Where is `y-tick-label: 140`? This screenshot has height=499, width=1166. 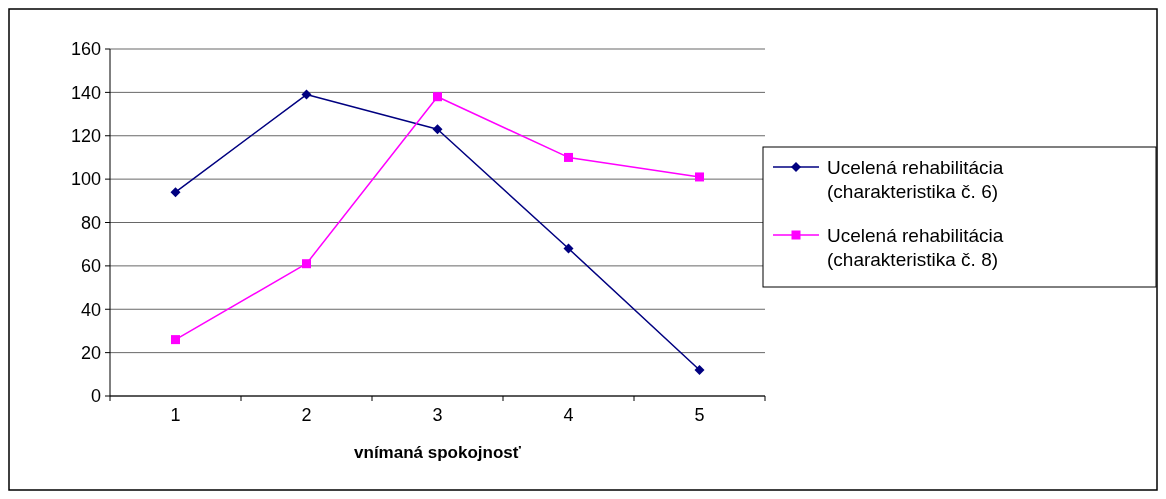
y-tick-label: 140 is located at coordinates (85, 92).